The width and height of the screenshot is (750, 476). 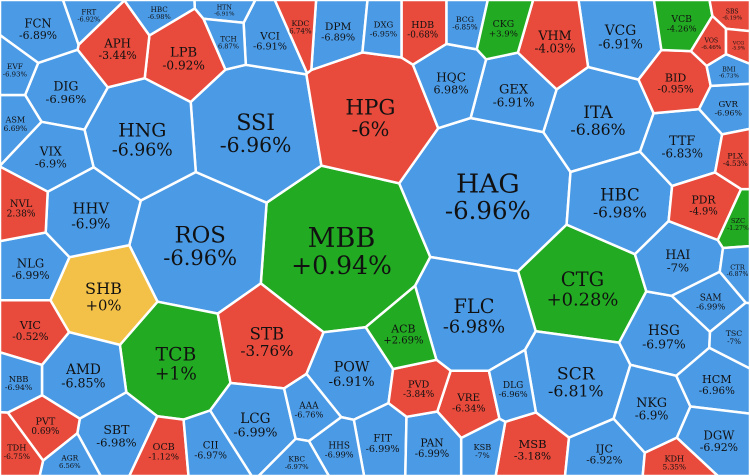 I want to click on cell-change-lpb: -0.92%, so click(x=183, y=66).